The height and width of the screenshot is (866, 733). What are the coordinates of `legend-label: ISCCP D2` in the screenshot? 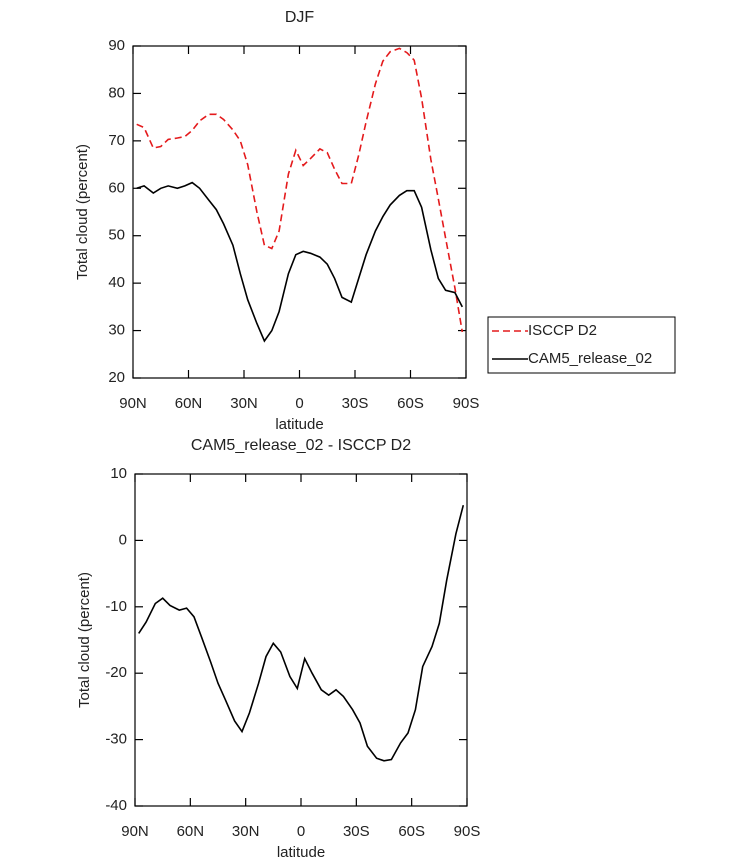 It's located at (562, 330).